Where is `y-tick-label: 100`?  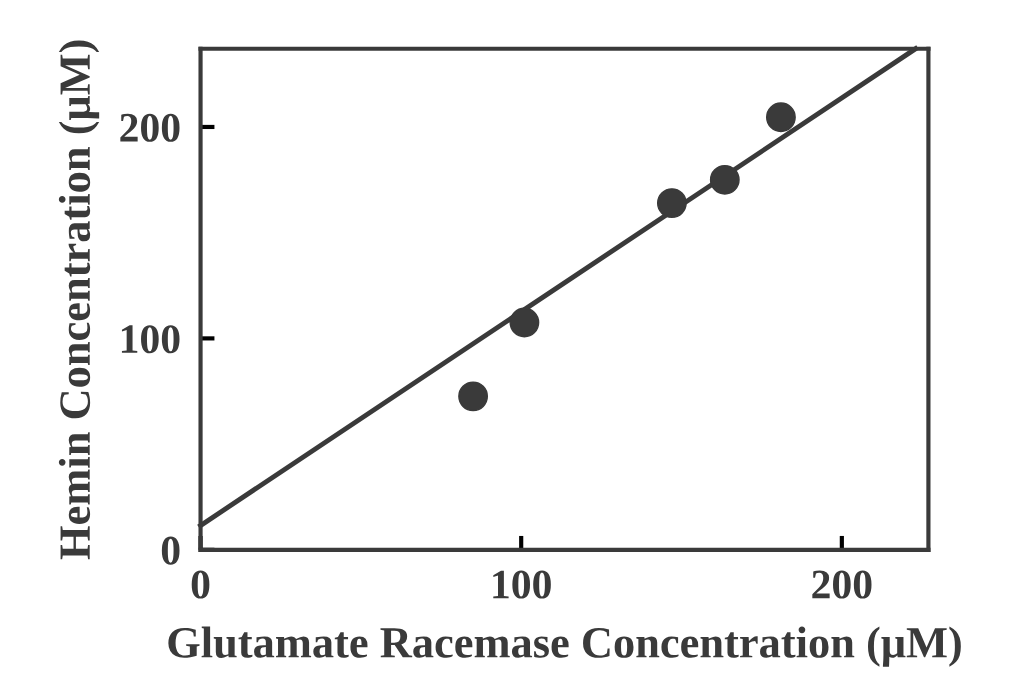 y-tick-label: 100 is located at coordinates (150, 339).